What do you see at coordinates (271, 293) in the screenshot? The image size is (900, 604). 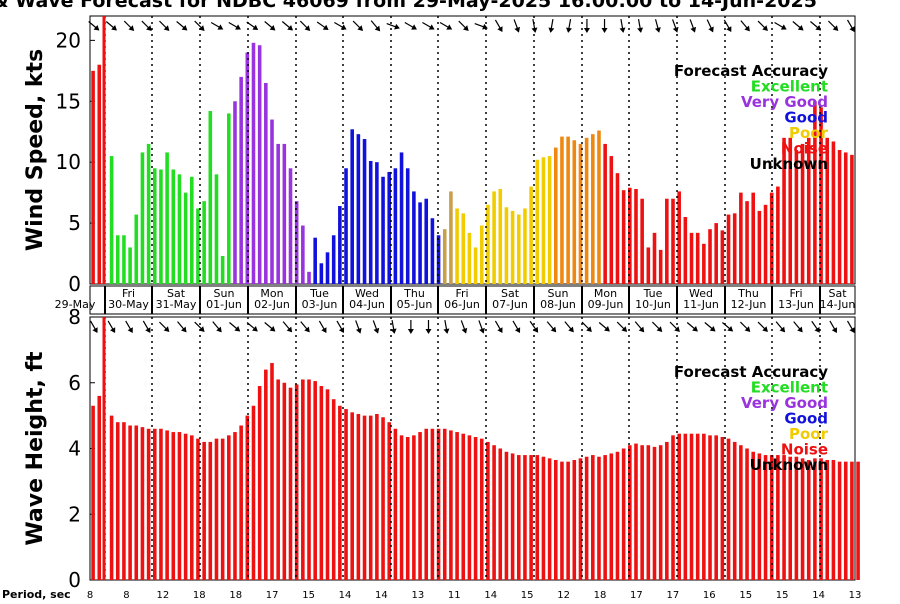 I see `date-strip-day: Mon` at bounding box center [271, 293].